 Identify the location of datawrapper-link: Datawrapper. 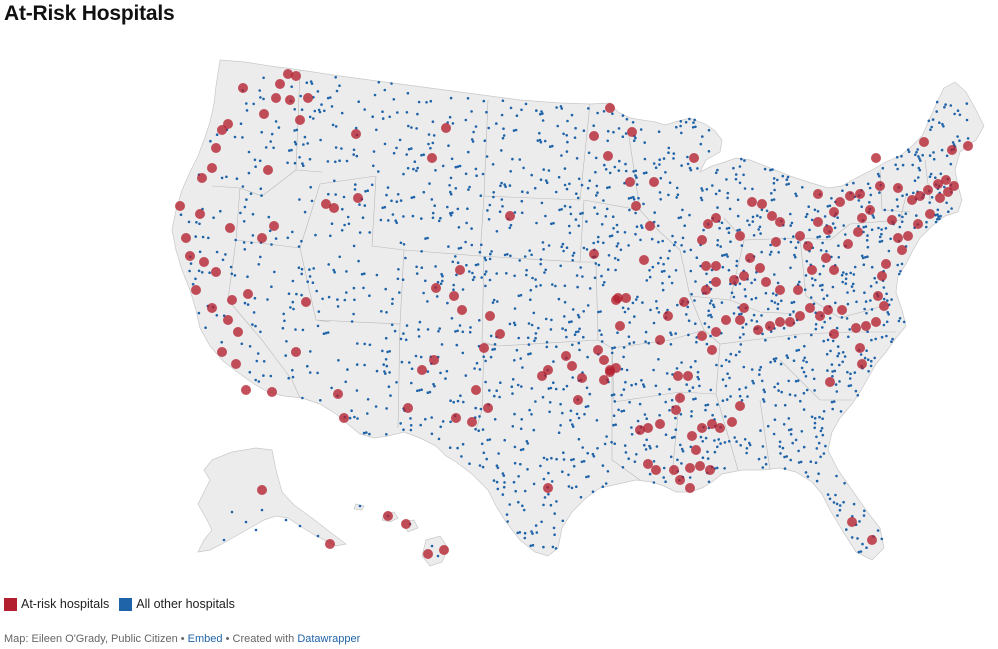
(329, 639).